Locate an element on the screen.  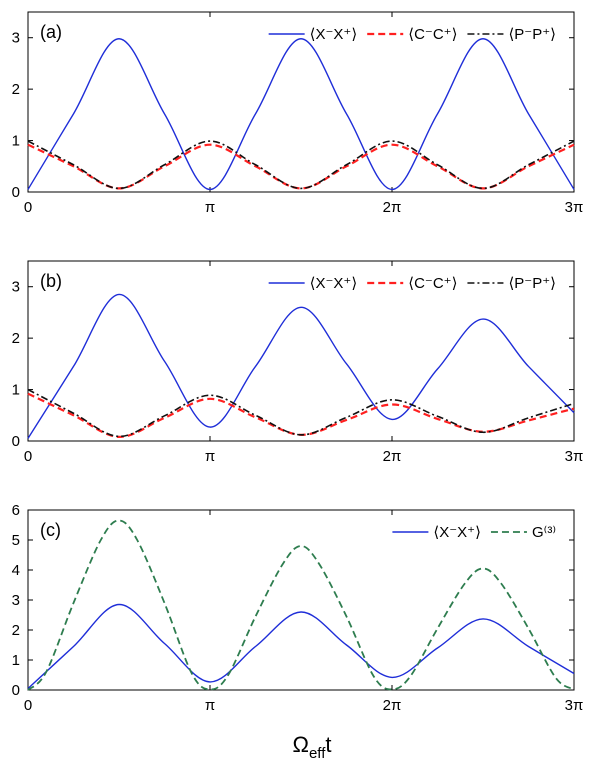
legend: G⁽³⁾ ⟨X⁻X⁺⟩ is located at coordinates (474, 532).